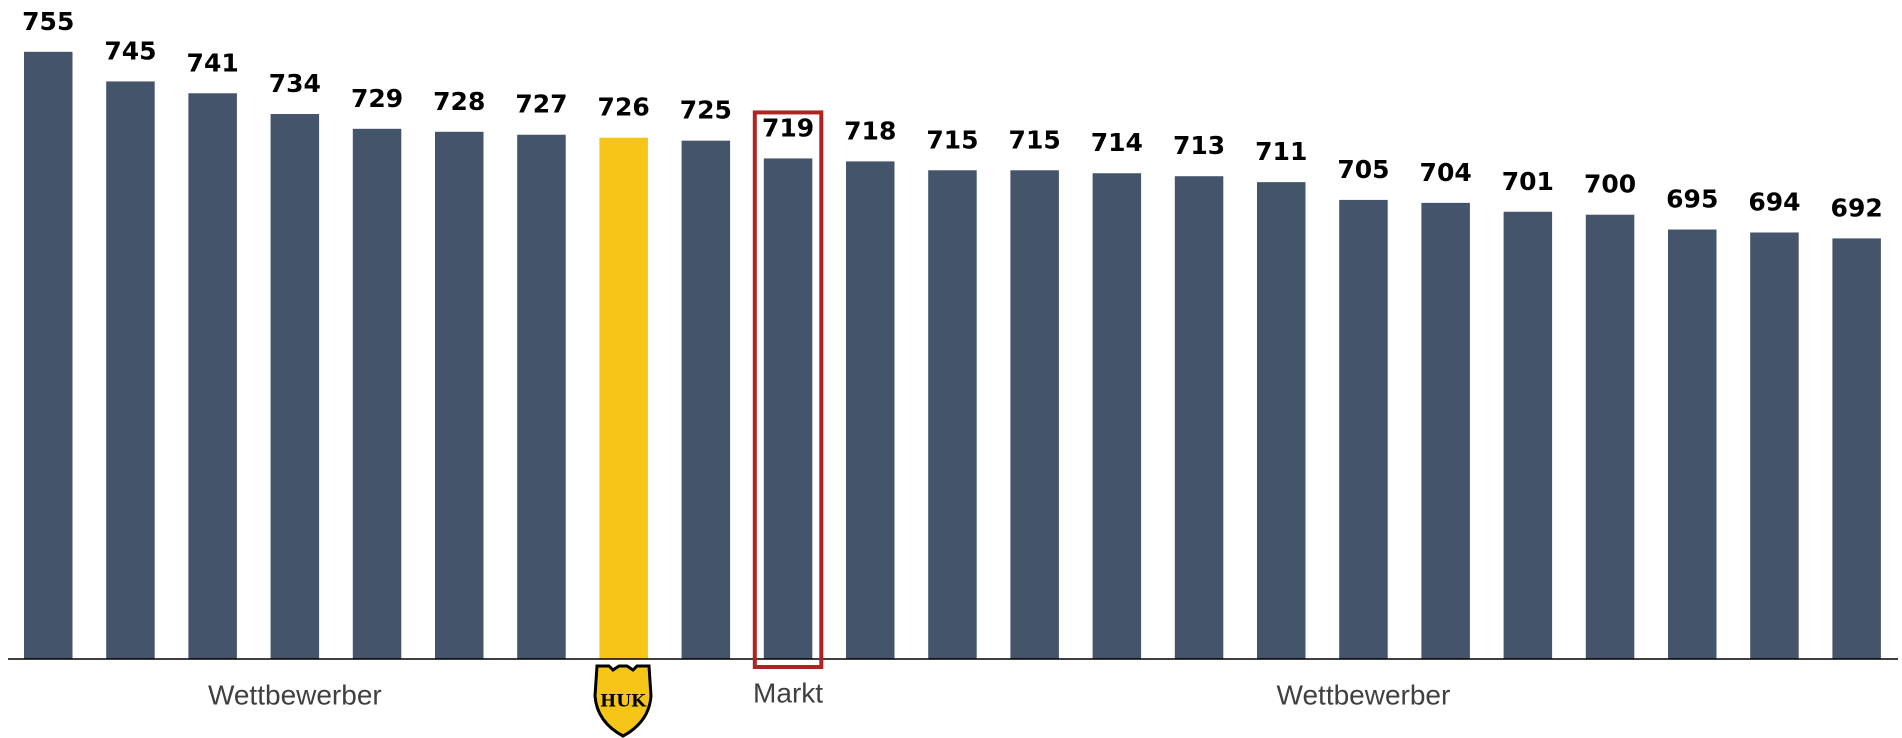  I want to click on value-label: 741, so click(213, 62).